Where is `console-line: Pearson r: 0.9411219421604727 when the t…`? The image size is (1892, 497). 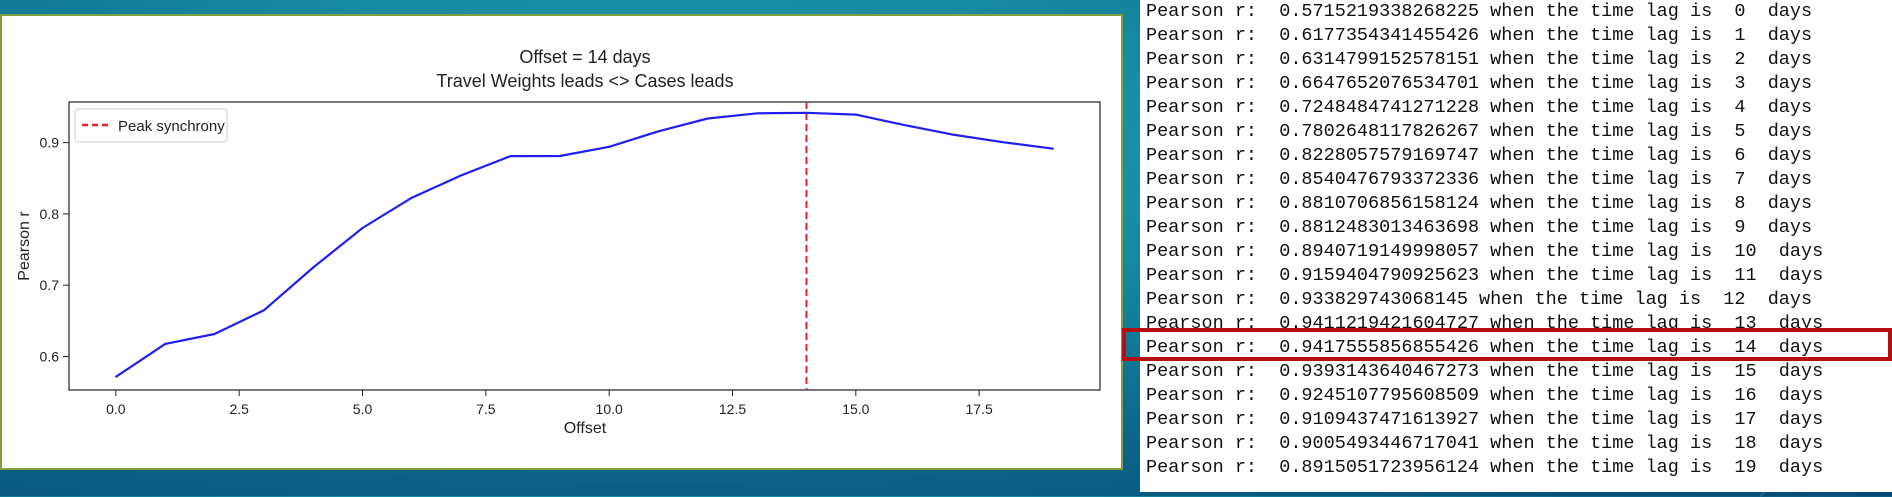 console-line: Pearson r: 0.9411219421604727 when the t… is located at coordinates (1485, 323).